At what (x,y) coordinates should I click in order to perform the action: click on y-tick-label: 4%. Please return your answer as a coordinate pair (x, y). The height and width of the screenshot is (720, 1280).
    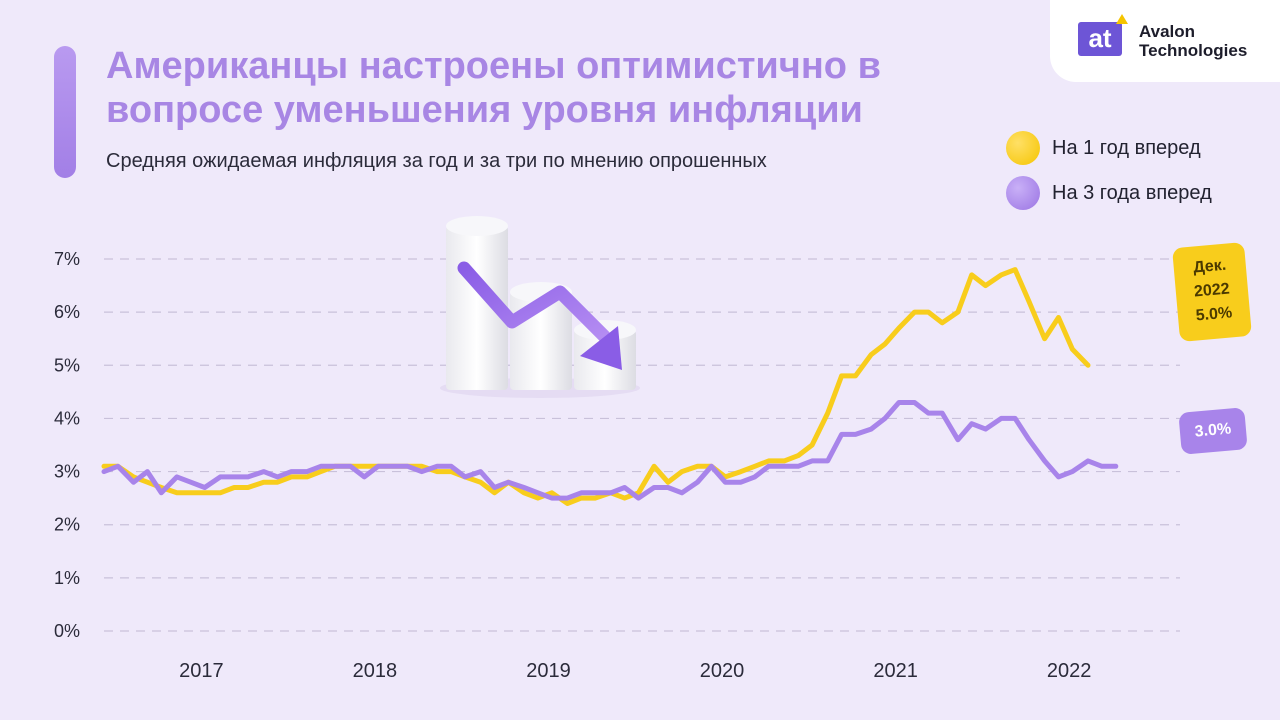
    Looking at the image, I should click on (67, 418).